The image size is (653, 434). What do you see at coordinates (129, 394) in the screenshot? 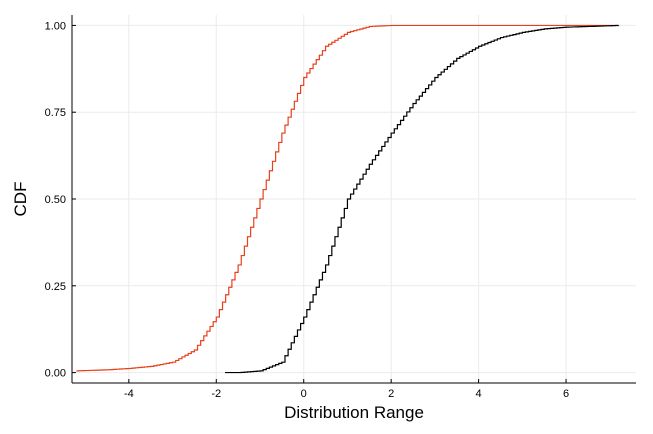
I see `x-tick-label: -4` at bounding box center [129, 394].